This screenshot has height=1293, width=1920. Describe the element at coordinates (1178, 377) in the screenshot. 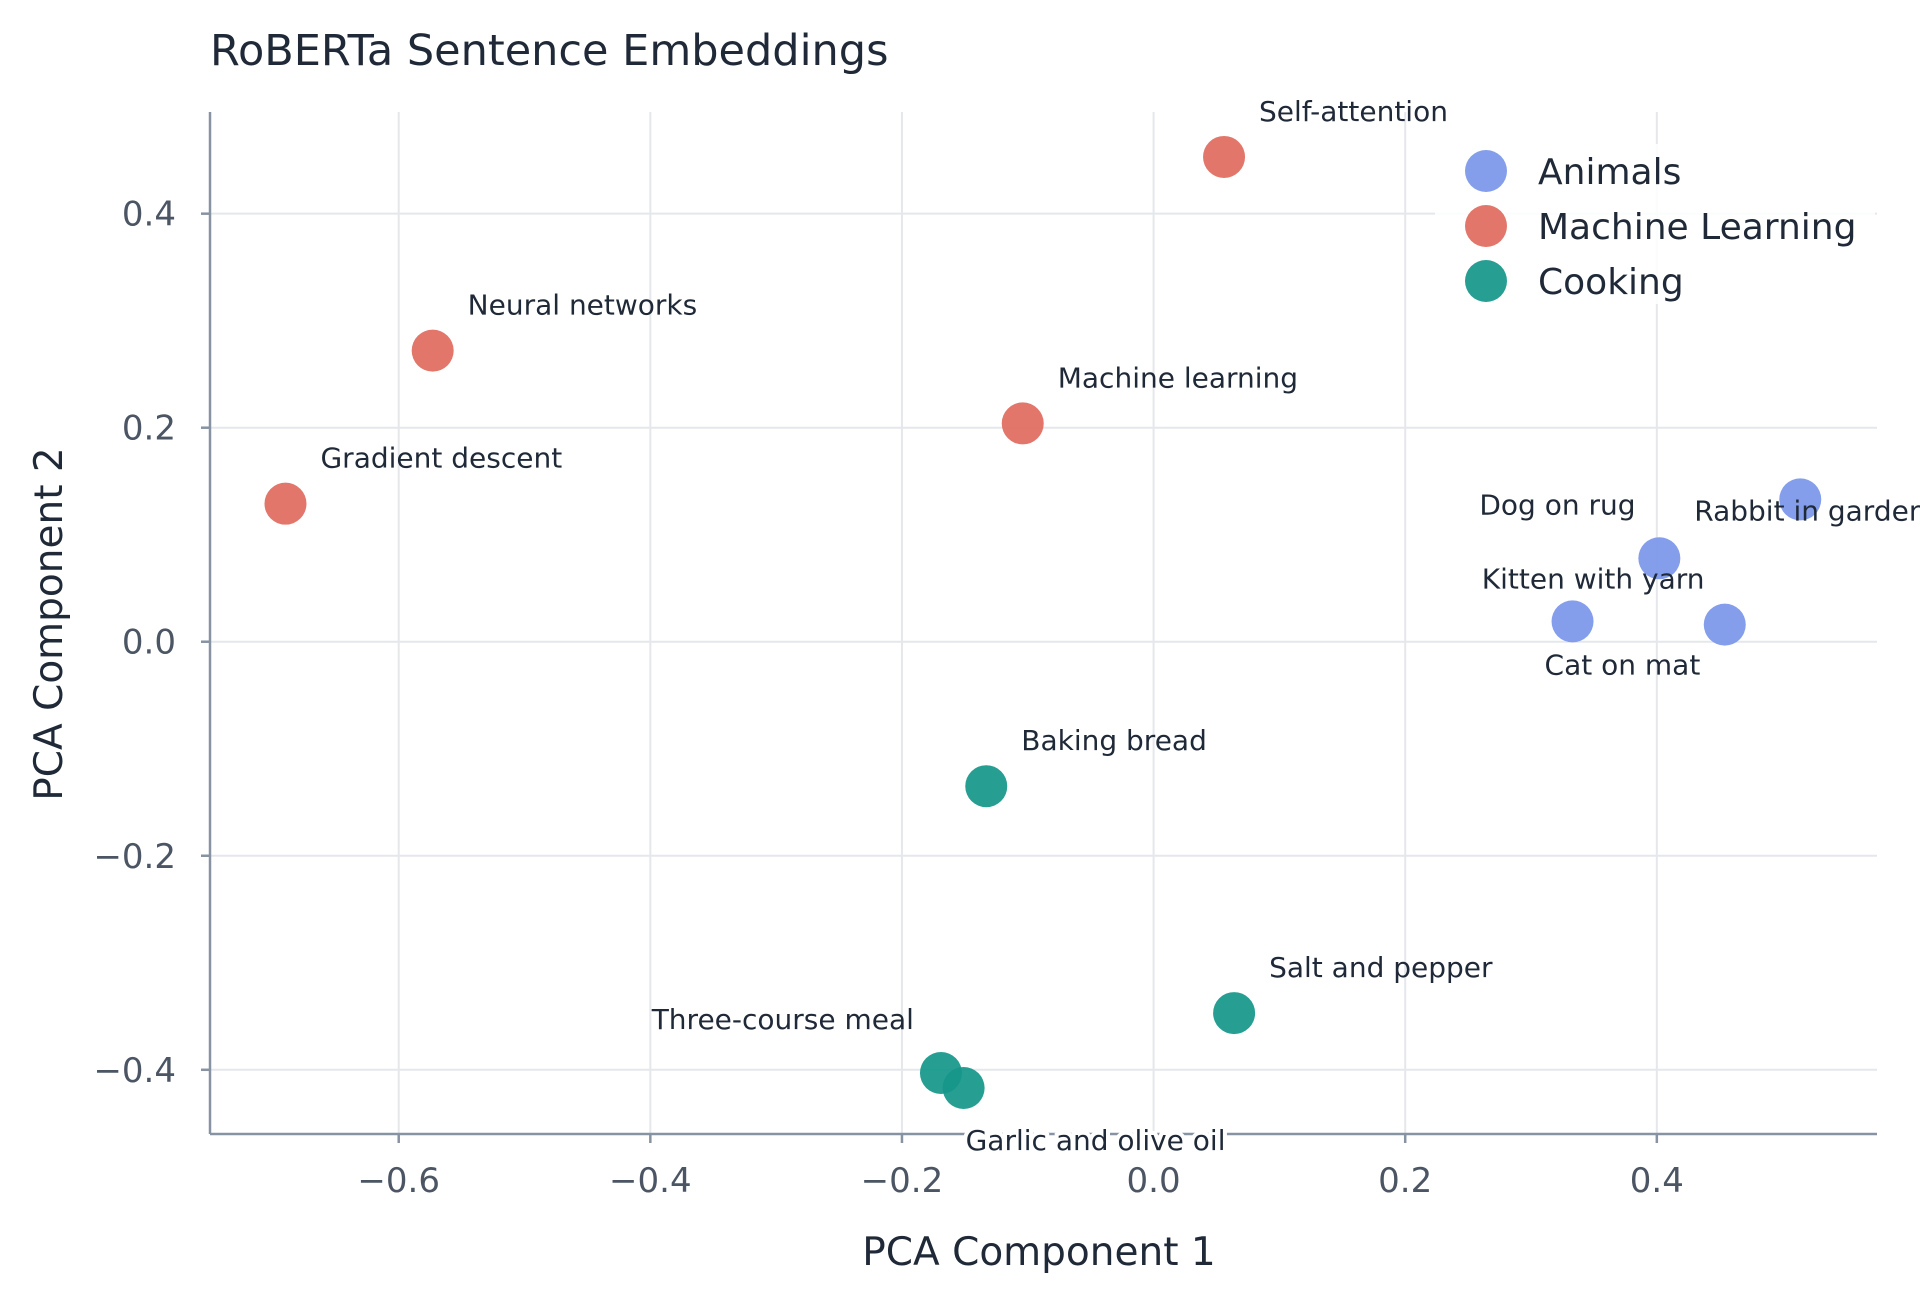

I see `point-label: Machine learning` at that location.